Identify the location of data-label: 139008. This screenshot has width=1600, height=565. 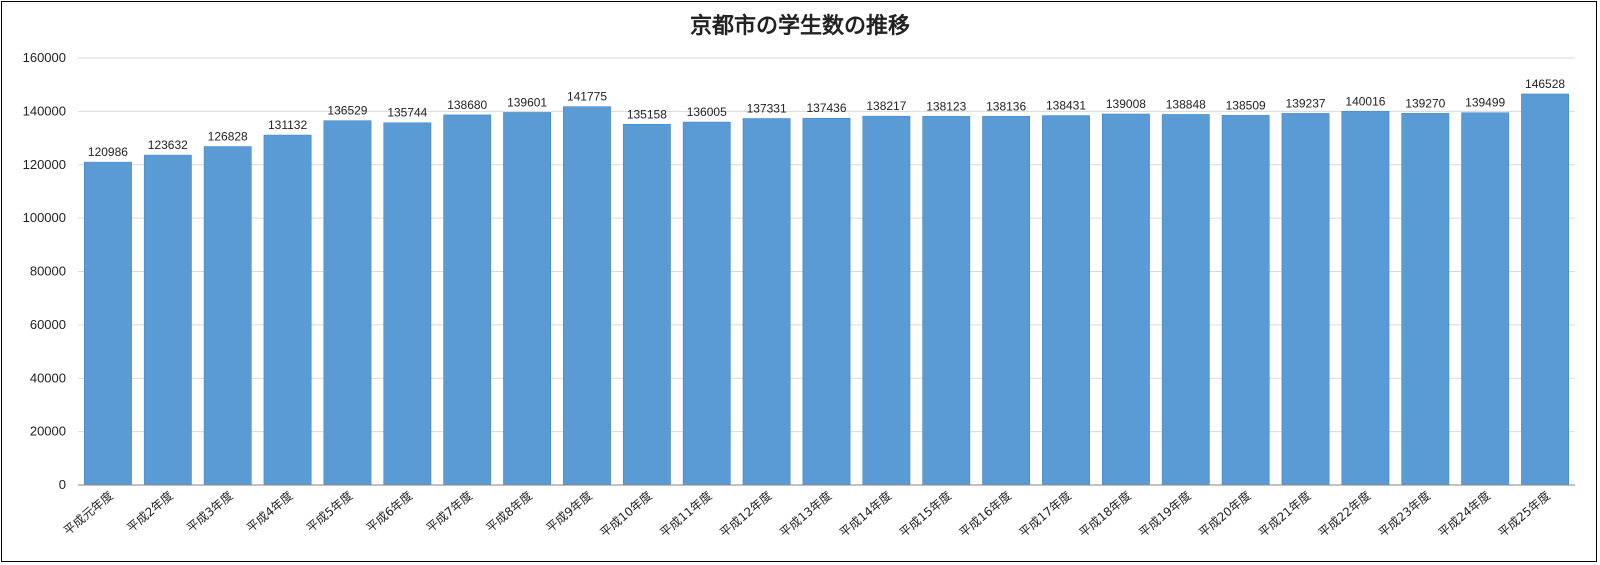
(1126, 104).